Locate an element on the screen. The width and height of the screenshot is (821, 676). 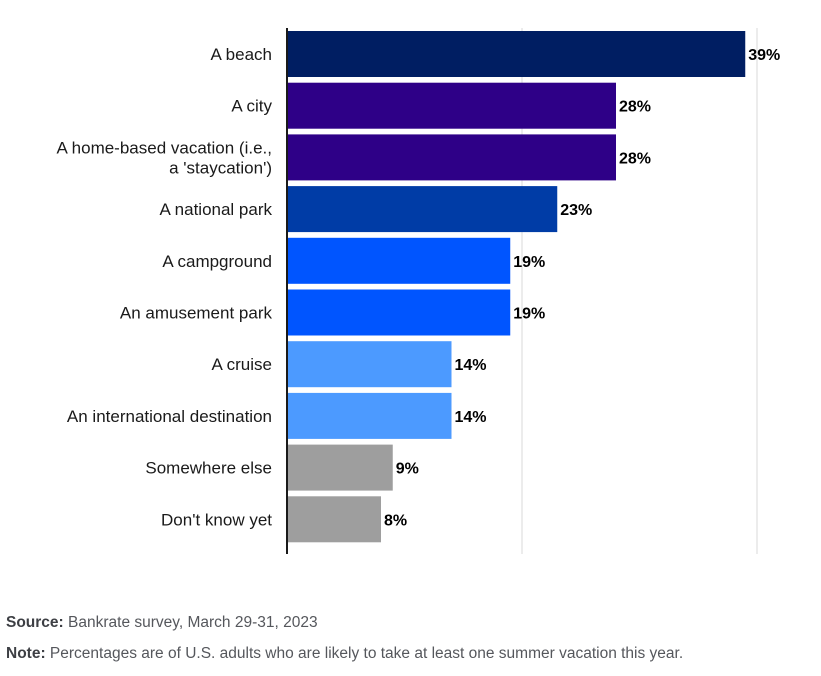
value-label: 9% is located at coordinates (407, 469).